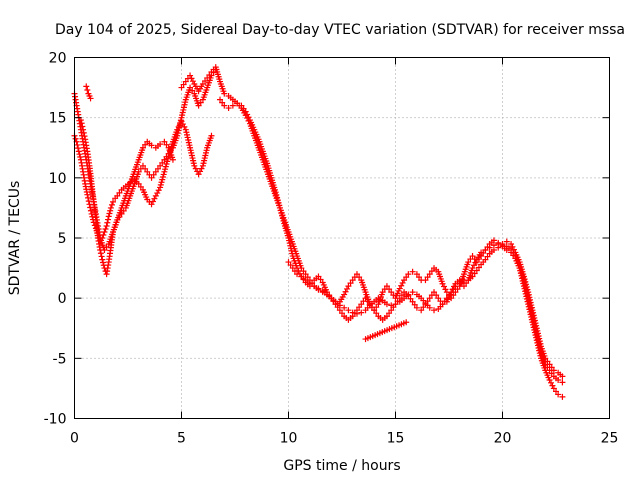 The image size is (640, 480). What do you see at coordinates (62, 239) in the screenshot?
I see `y-tick-label: 5` at bounding box center [62, 239].